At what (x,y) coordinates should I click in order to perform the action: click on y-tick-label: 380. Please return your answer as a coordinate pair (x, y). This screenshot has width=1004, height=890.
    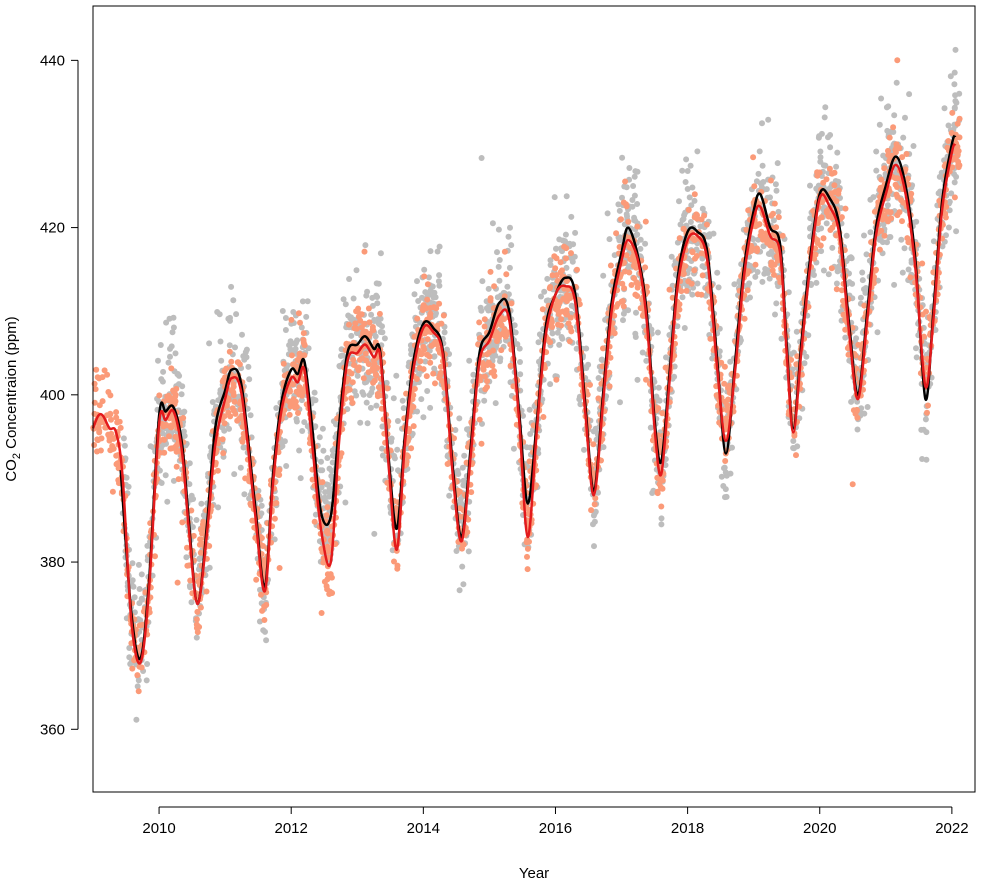
    Looking at the image, I should click on (52, 562).